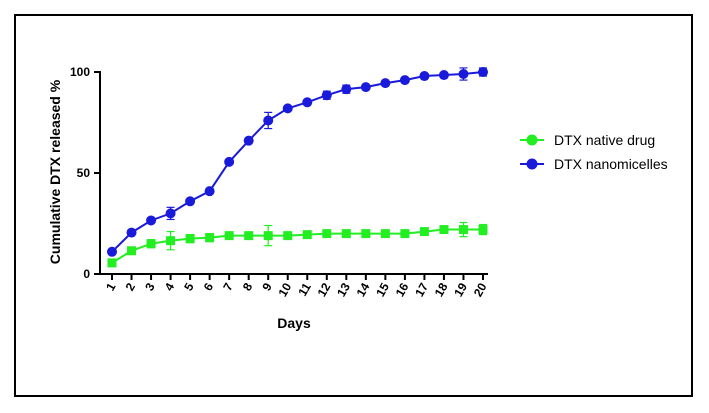  Describe the element at coordinates (285, 289) in the screenshot. I see `x-tick-label: 10` at that location.